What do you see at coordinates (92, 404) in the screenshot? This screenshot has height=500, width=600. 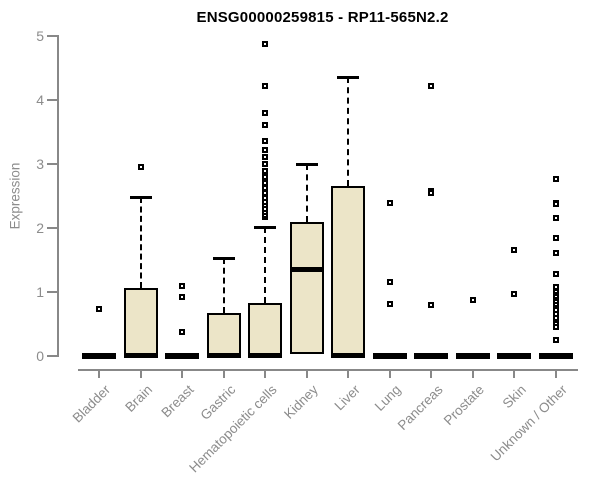 I see `x-tick-label: Bladder` at bounding box center [92, 404].